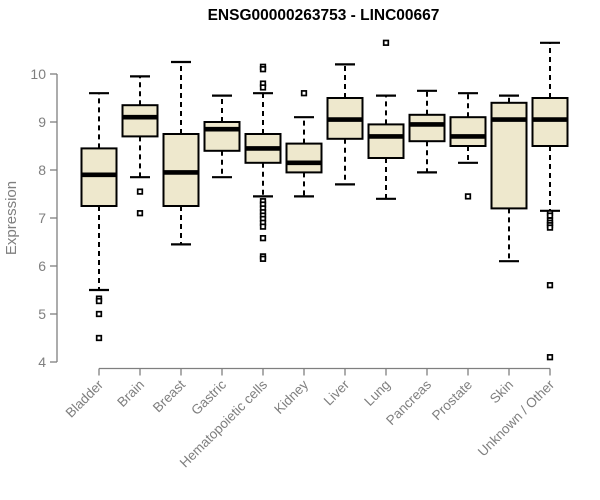  Describe the element at coordinates (42, 122) in the screenshot. I see `y-tick-label: 9` at that location.